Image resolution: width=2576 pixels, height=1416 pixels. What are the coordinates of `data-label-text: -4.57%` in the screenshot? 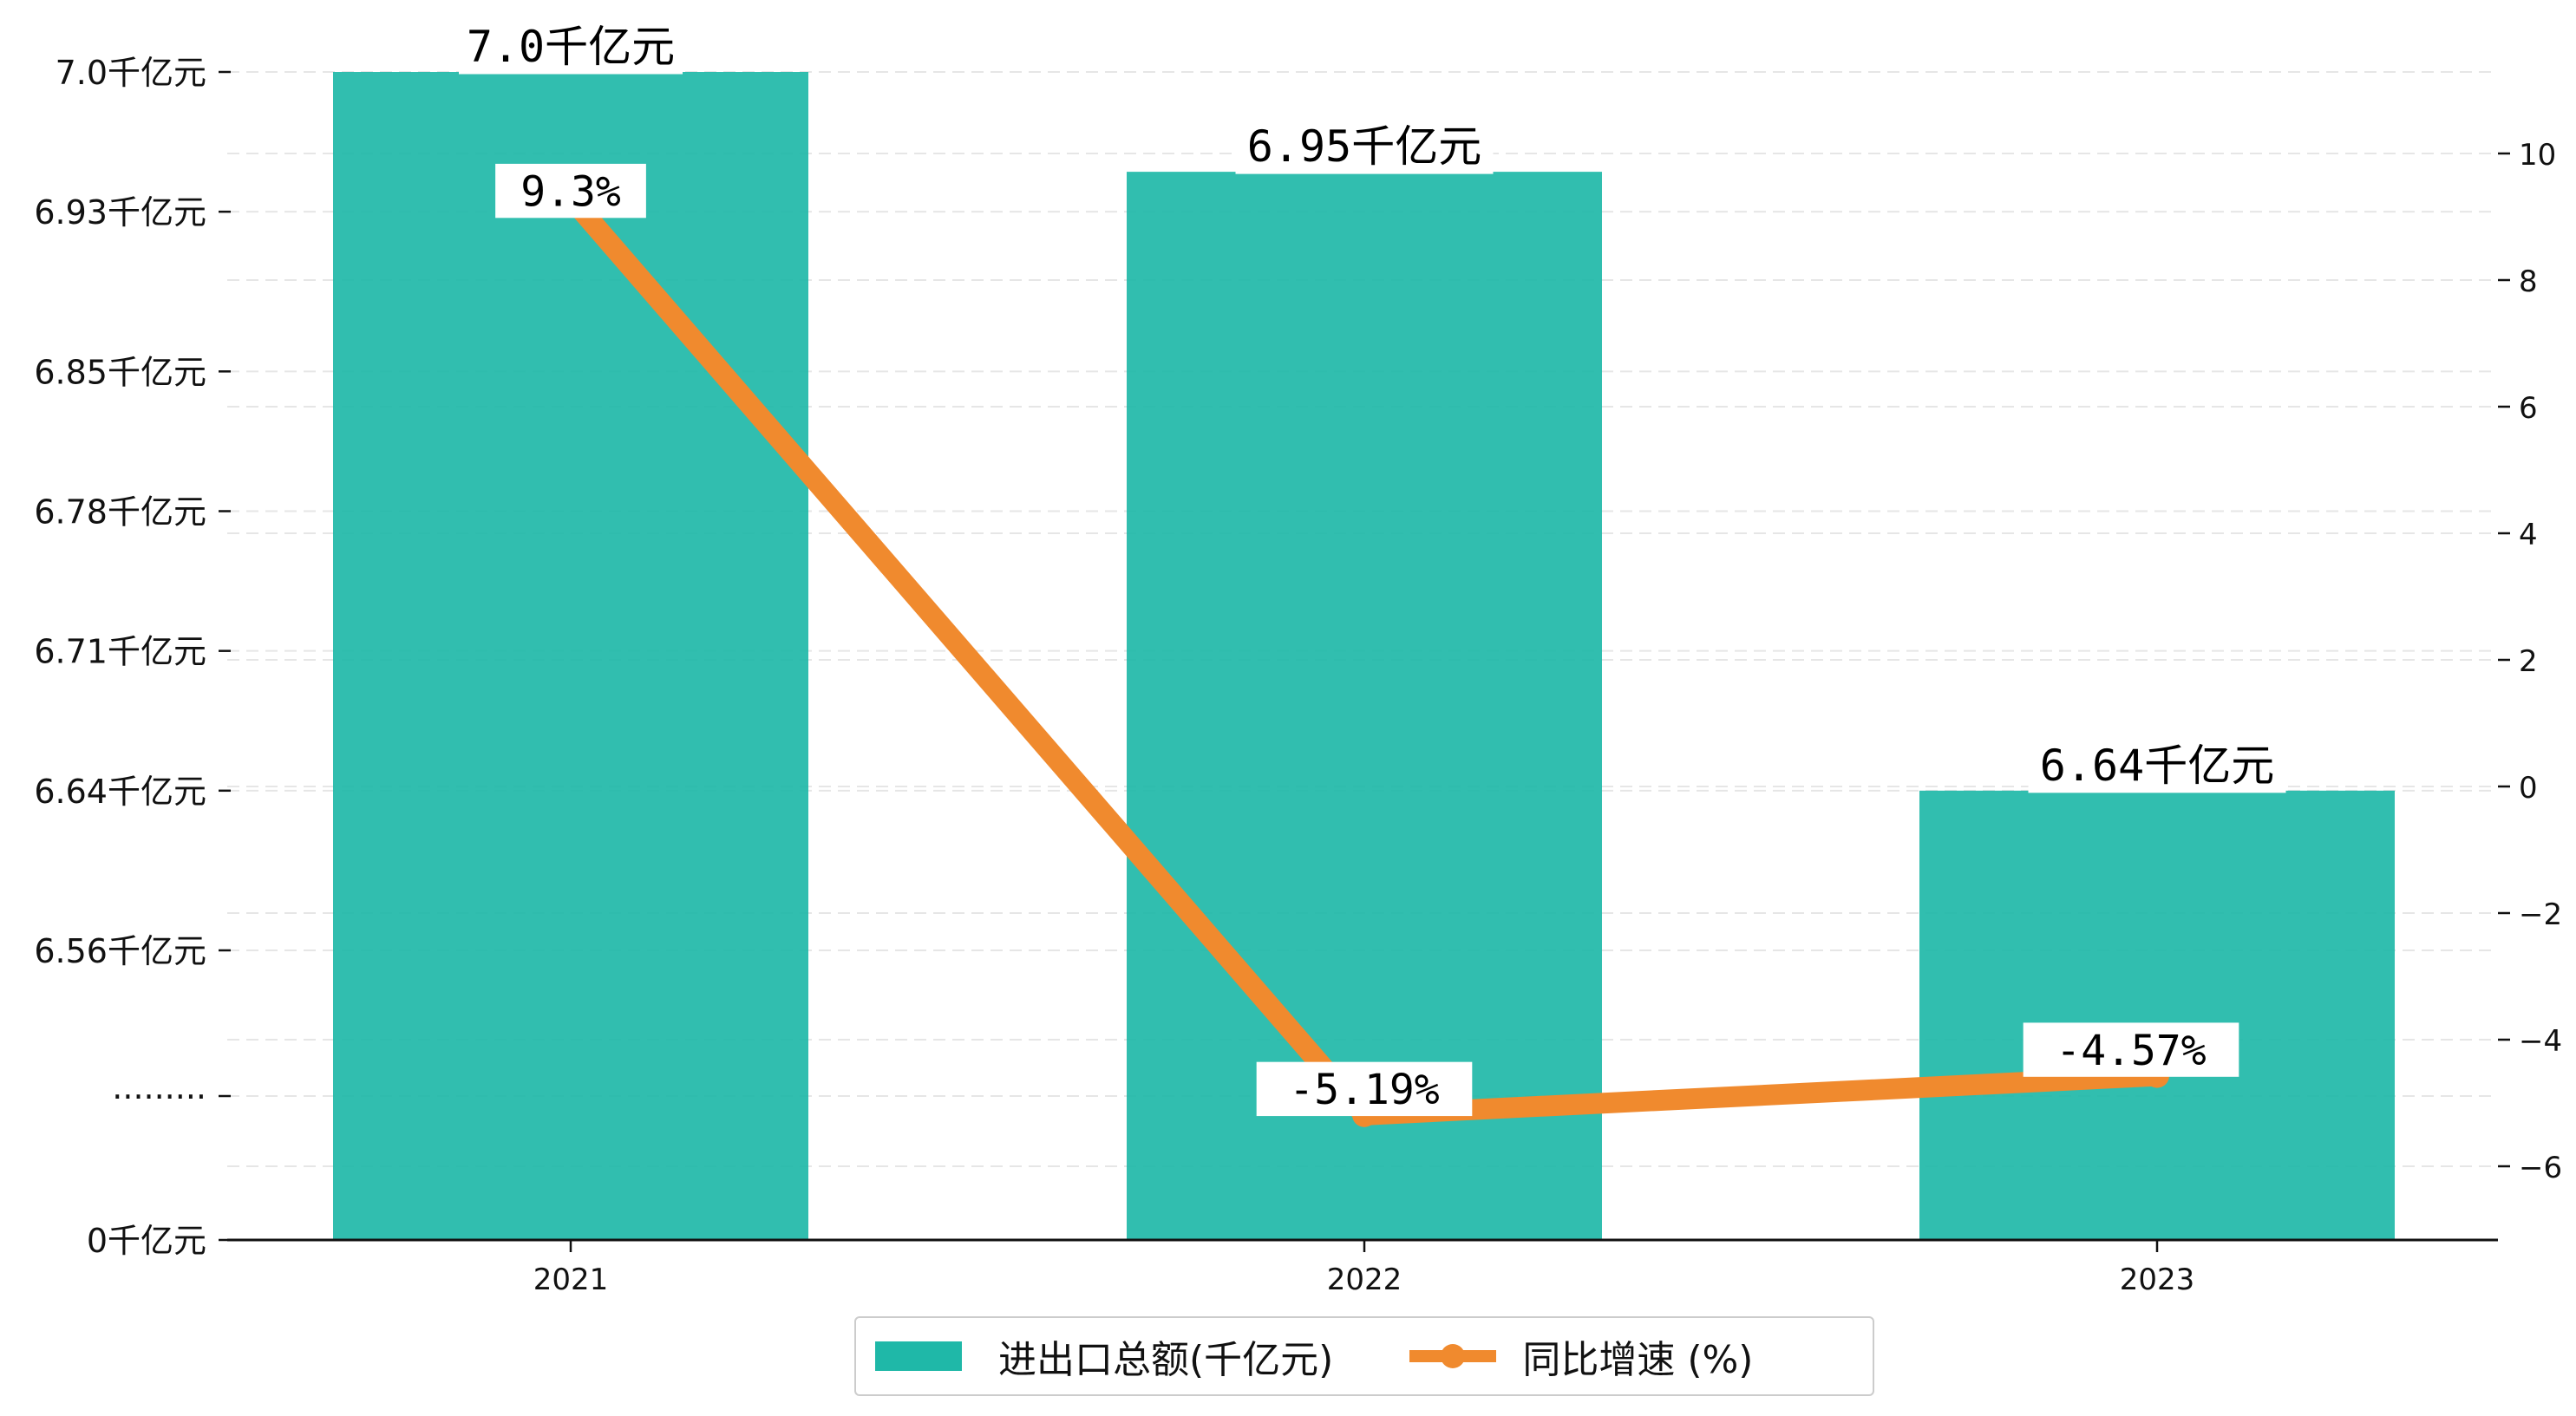 It's located at (2131, 1051).